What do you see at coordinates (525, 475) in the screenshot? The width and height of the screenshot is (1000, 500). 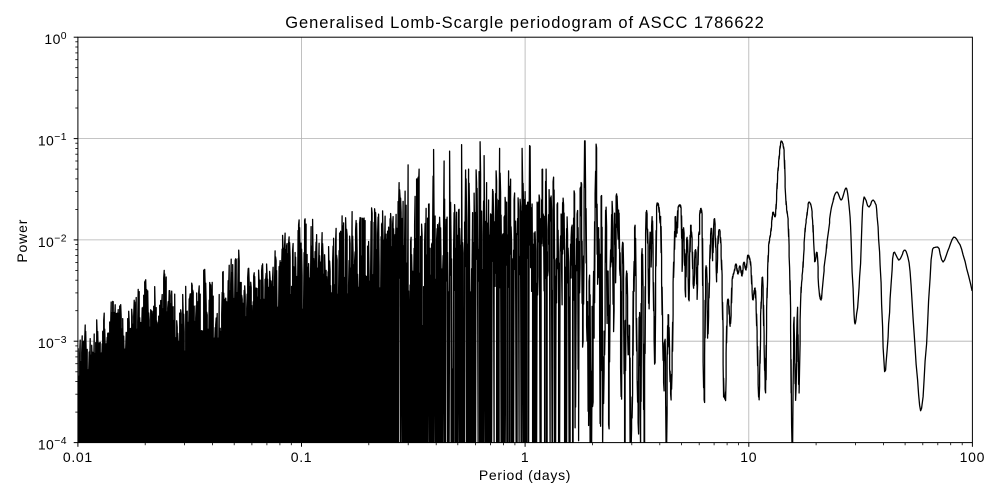 I see `svg-text: Period (days)` at bounding box center [525, 475].